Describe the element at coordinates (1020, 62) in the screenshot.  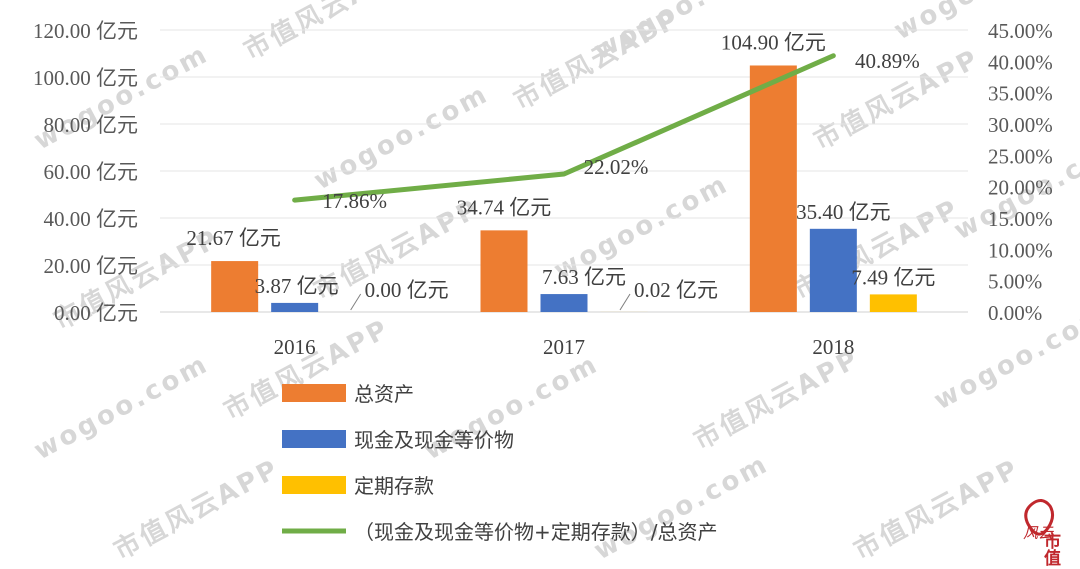
I see `y2-tick-label: 40.00%` at that location.